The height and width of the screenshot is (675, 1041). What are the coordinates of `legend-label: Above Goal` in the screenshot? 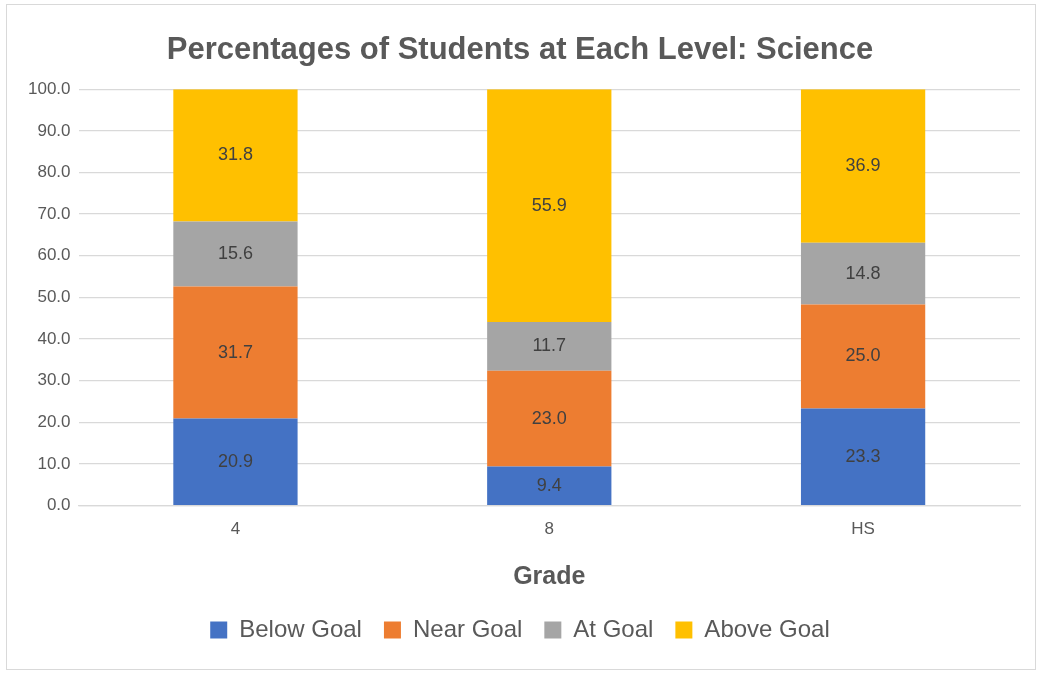 It's located at (767, 628).